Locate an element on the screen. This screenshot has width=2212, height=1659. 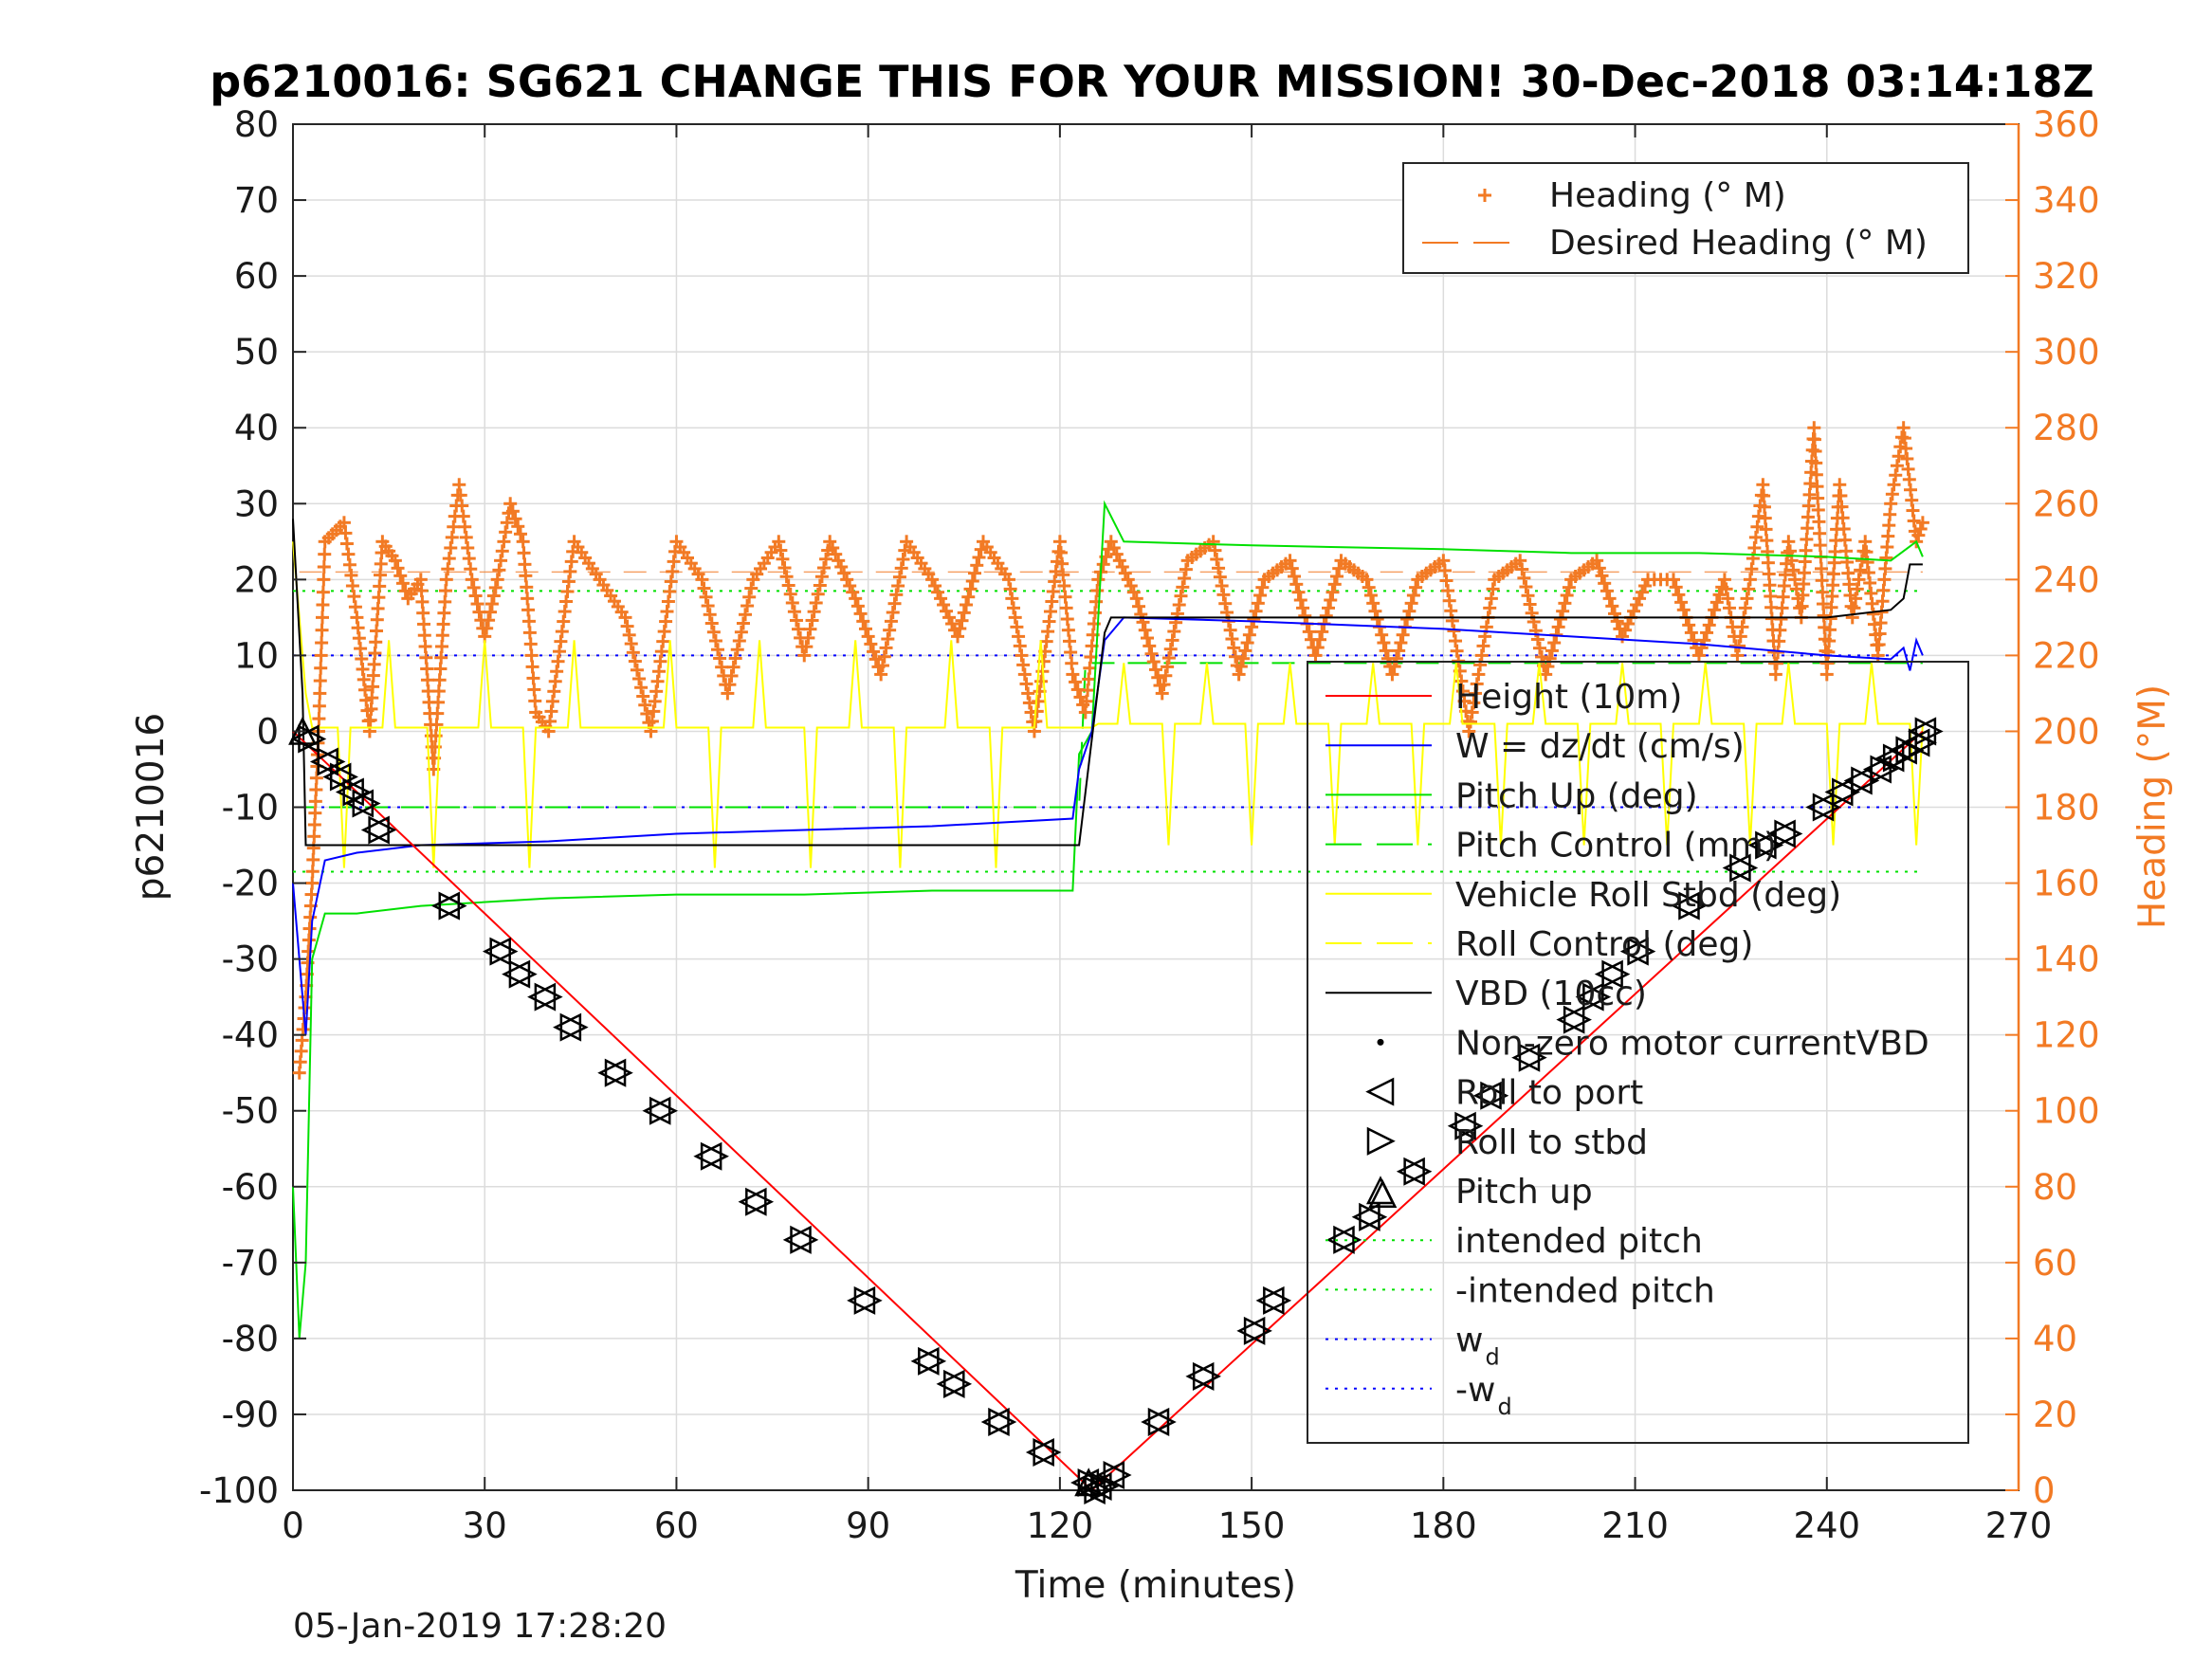
legend-main-label: Roll to stbd is located at coordinates (1551, 1142).